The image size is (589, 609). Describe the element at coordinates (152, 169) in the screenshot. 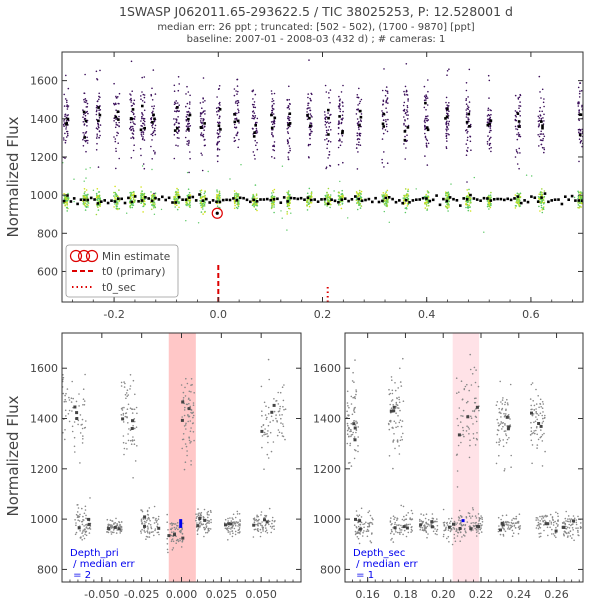

I see `outlier-point` at that location.